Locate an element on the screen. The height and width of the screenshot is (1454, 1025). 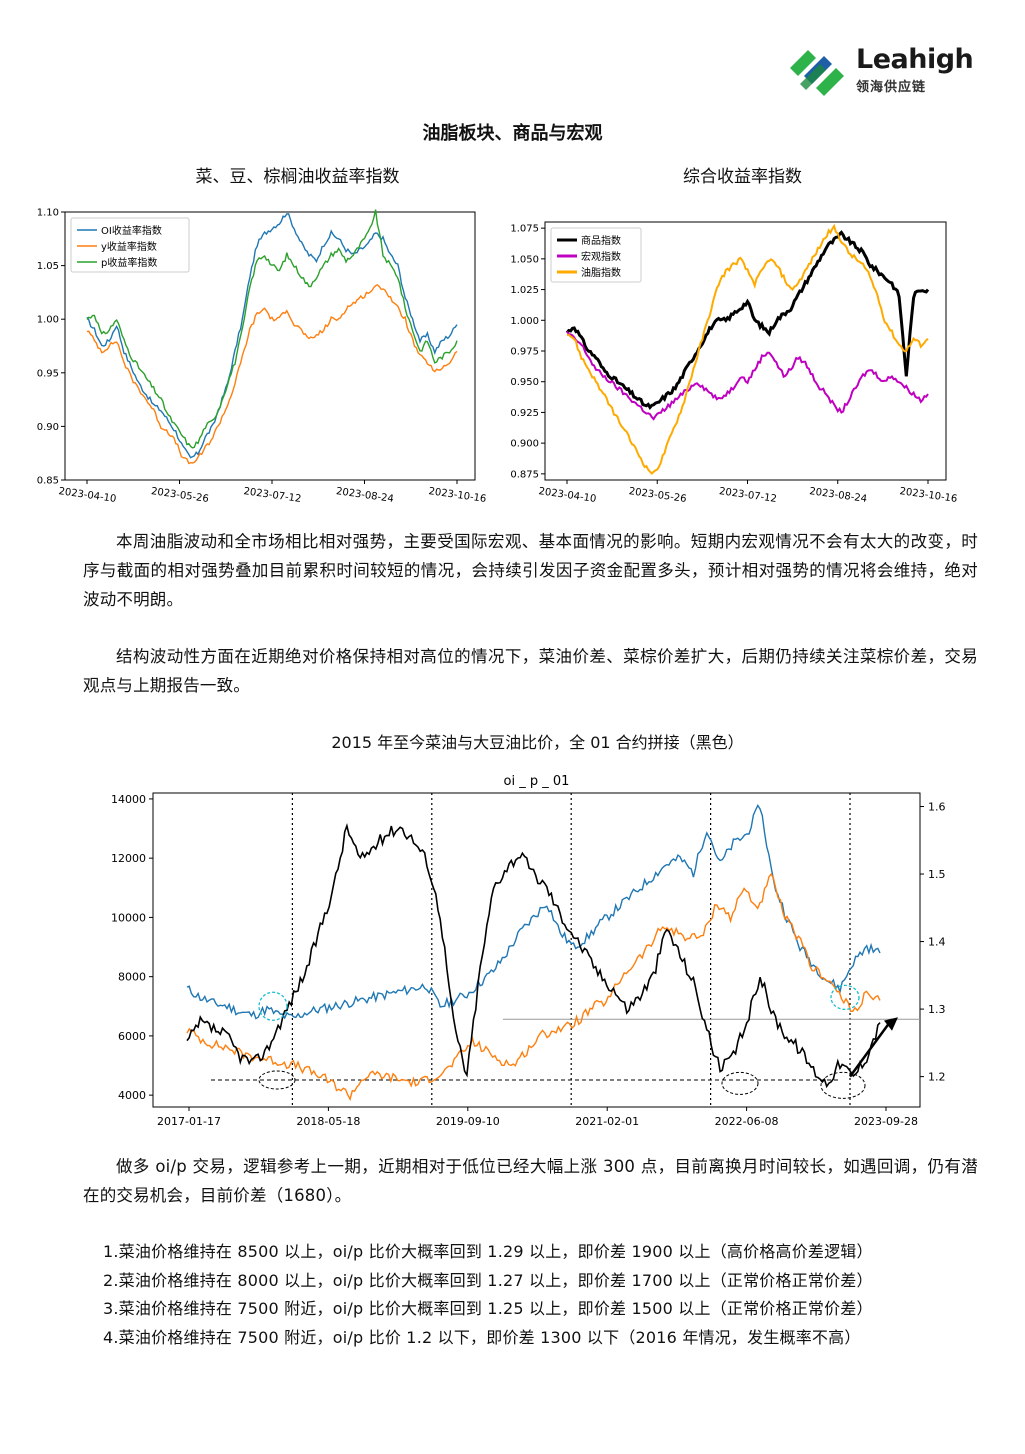
y-tick-label: 0.95 is located at coordinates (48, 373).